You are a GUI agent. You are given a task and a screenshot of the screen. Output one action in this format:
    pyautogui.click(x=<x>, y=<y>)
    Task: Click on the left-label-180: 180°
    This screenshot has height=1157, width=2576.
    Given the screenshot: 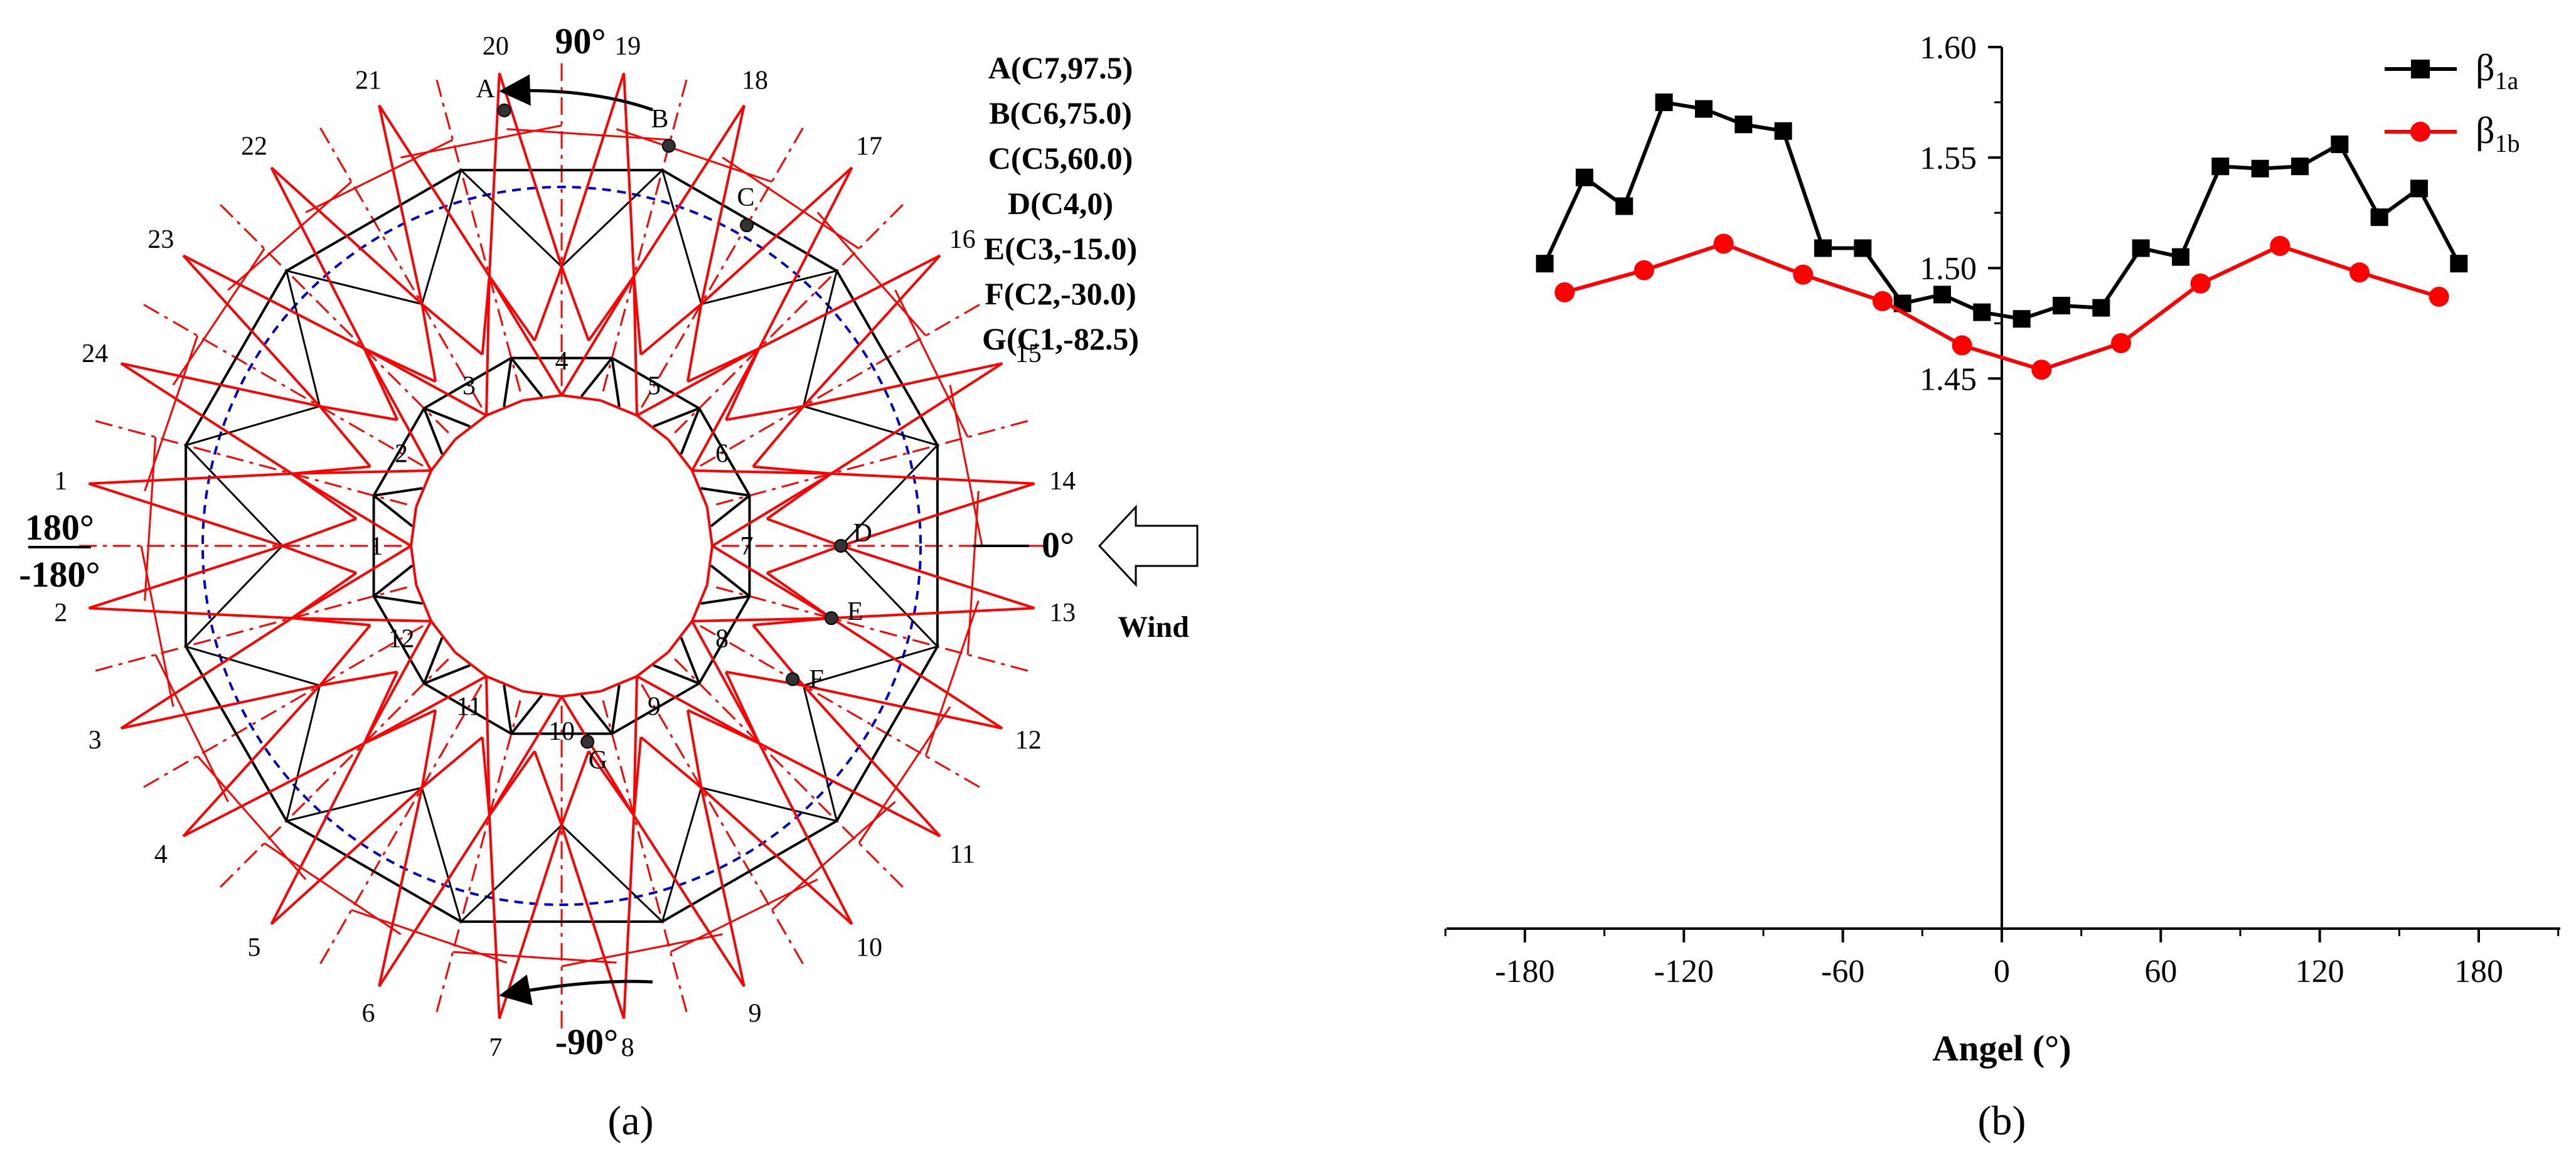 What is the action you would take?
    pyautogui.click(x=59, y=527)
    